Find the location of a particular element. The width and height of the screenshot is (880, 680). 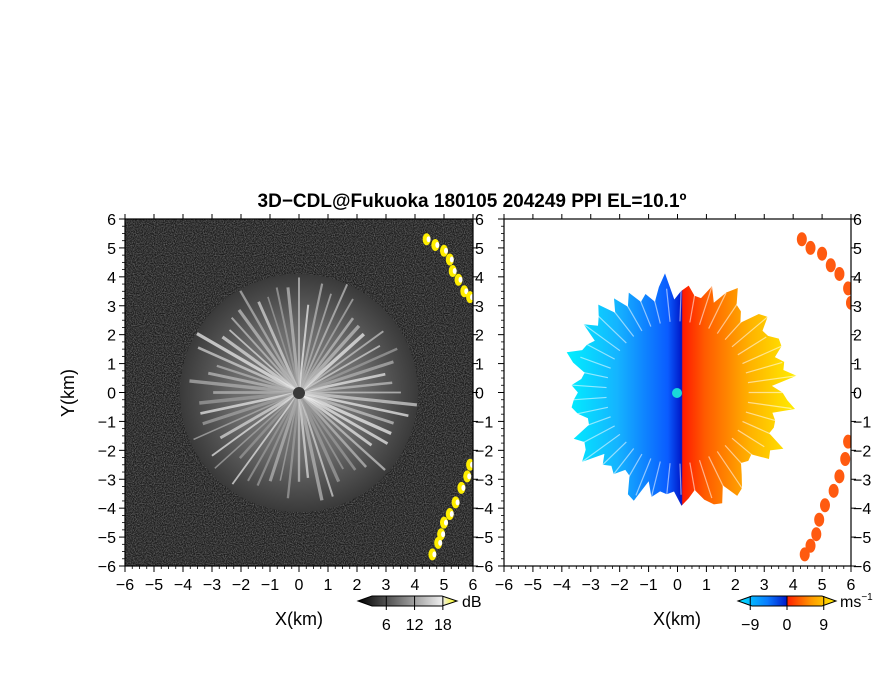

x-tick-label: 3 is located at coordinates (386, 585).